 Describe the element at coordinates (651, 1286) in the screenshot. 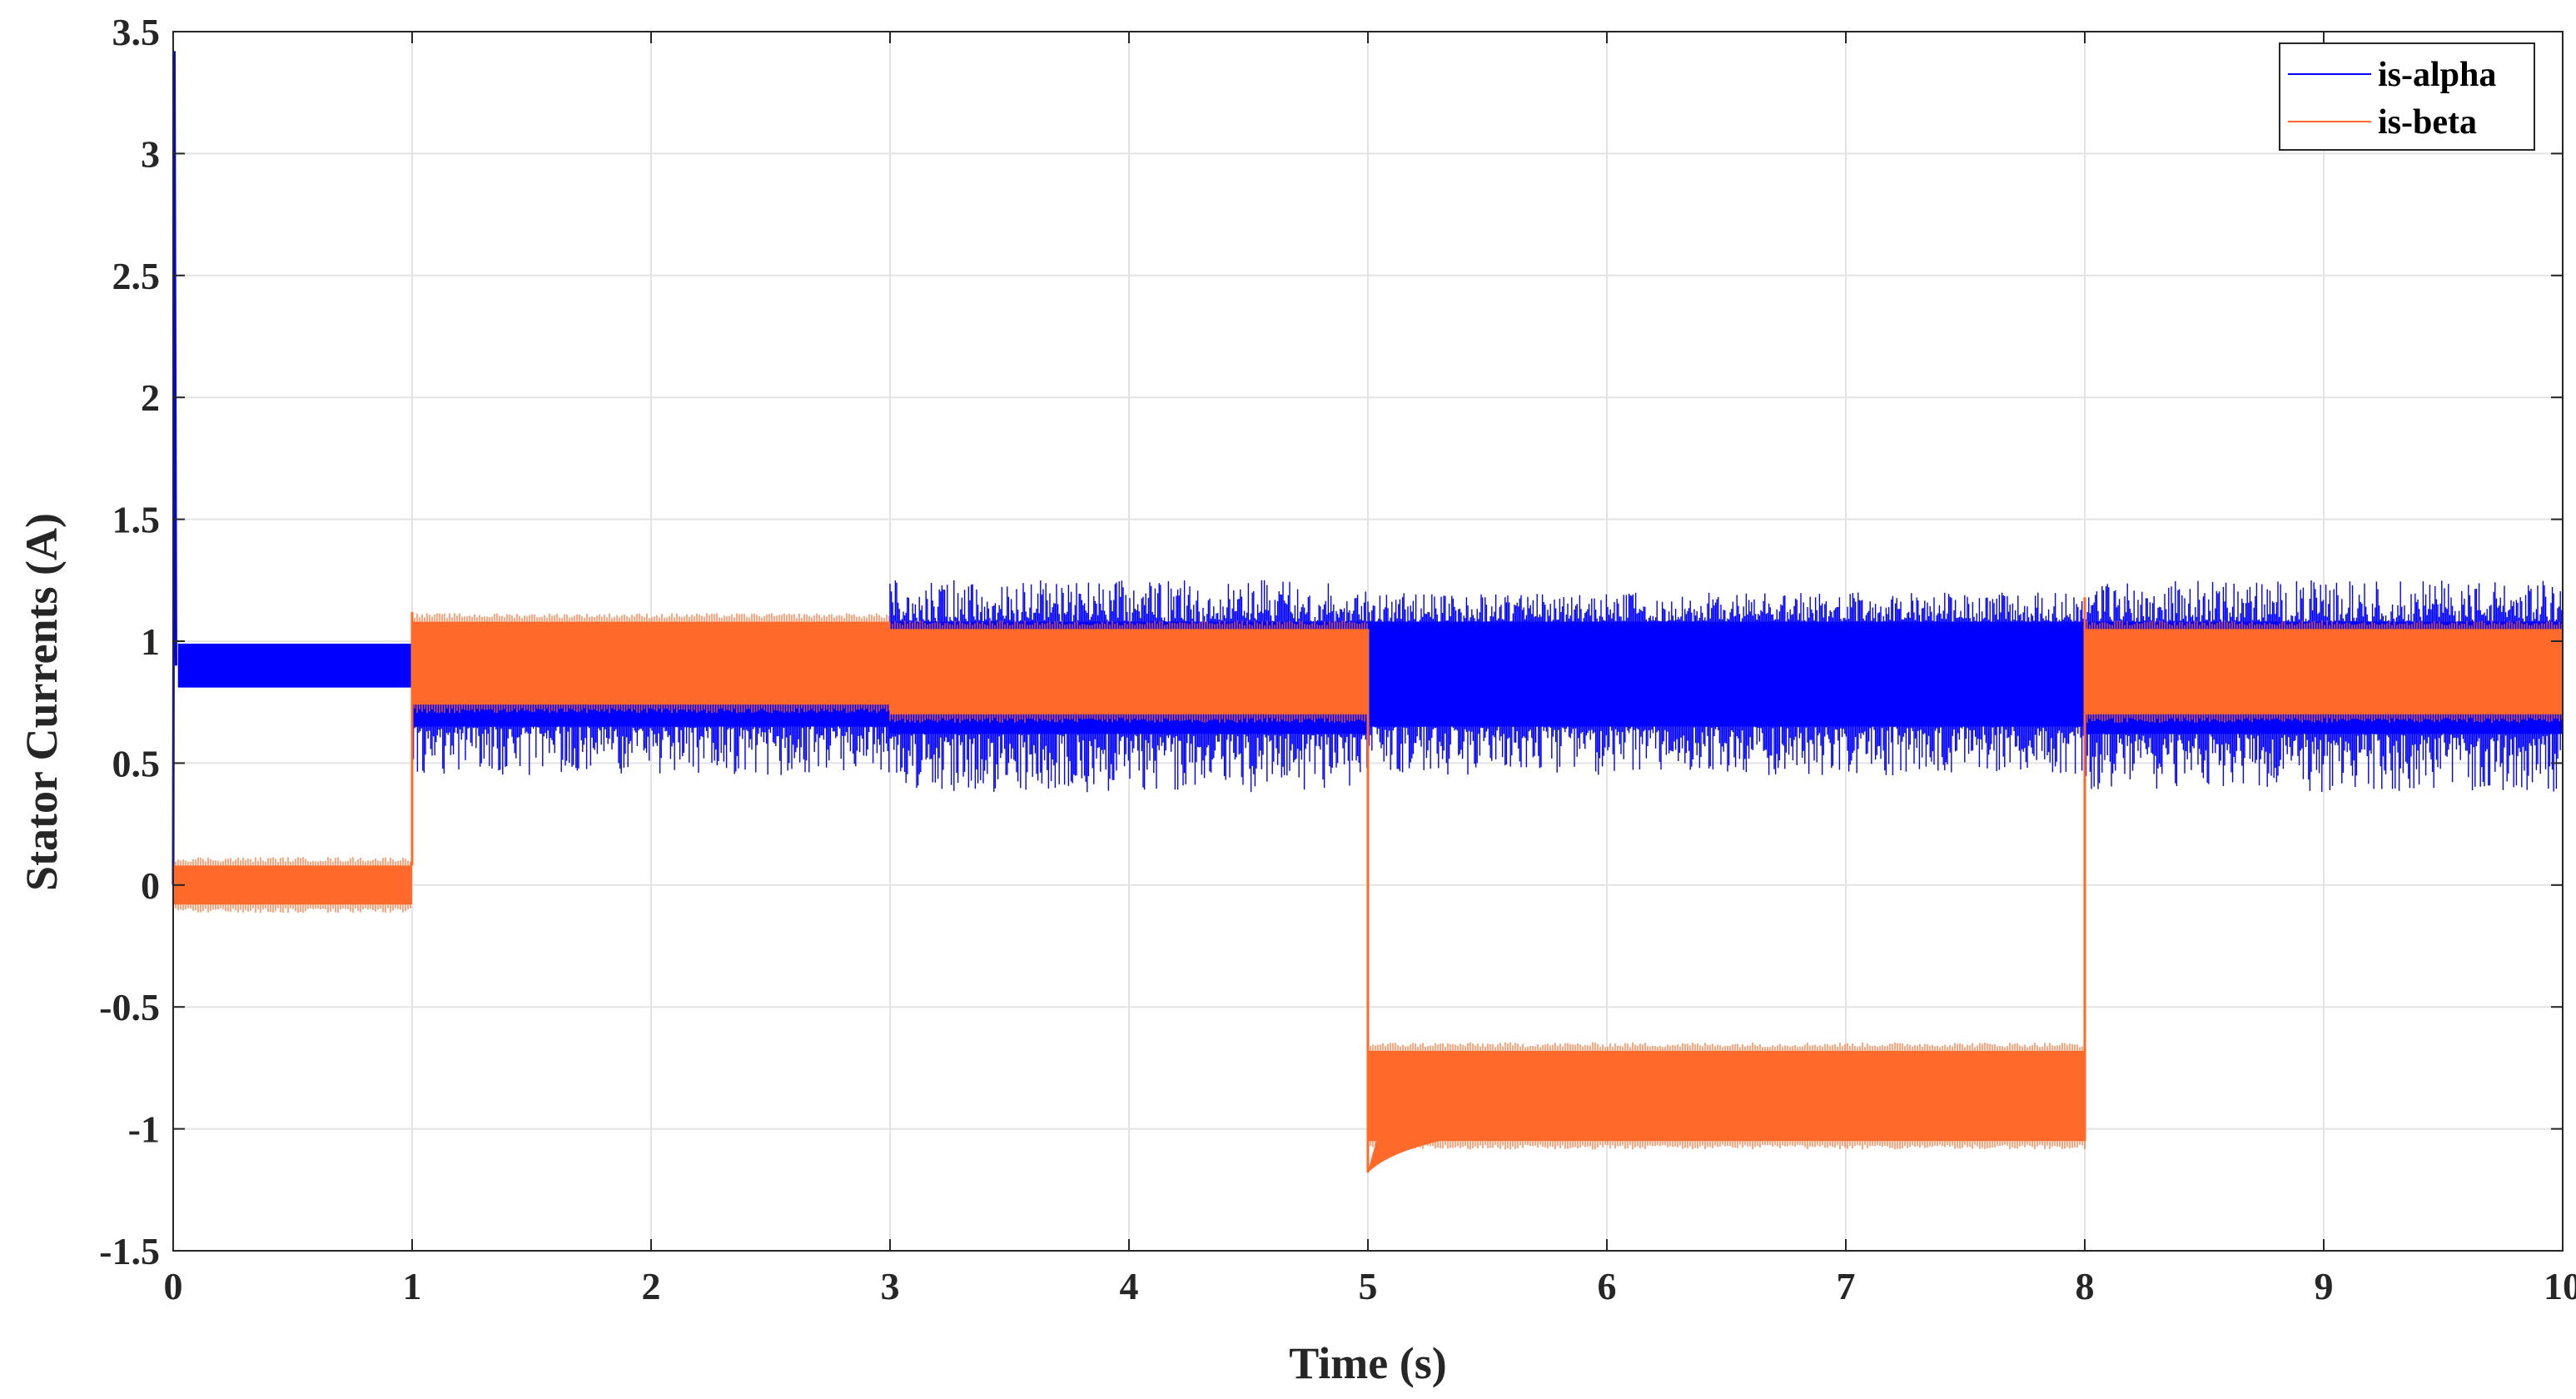

I see `x-tick-label: 2` at that location.